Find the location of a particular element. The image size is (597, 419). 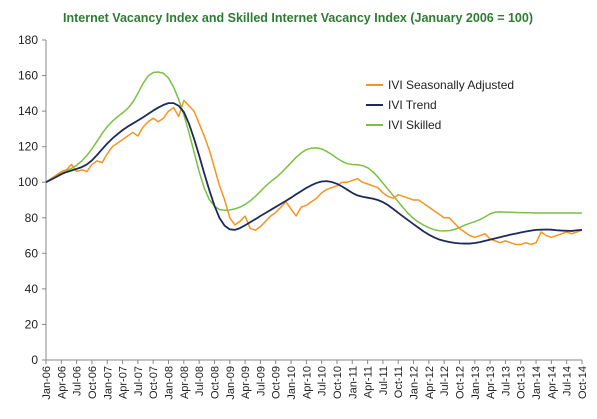

x-tick-label: Jul-08 is located at coordinates (200, 381).